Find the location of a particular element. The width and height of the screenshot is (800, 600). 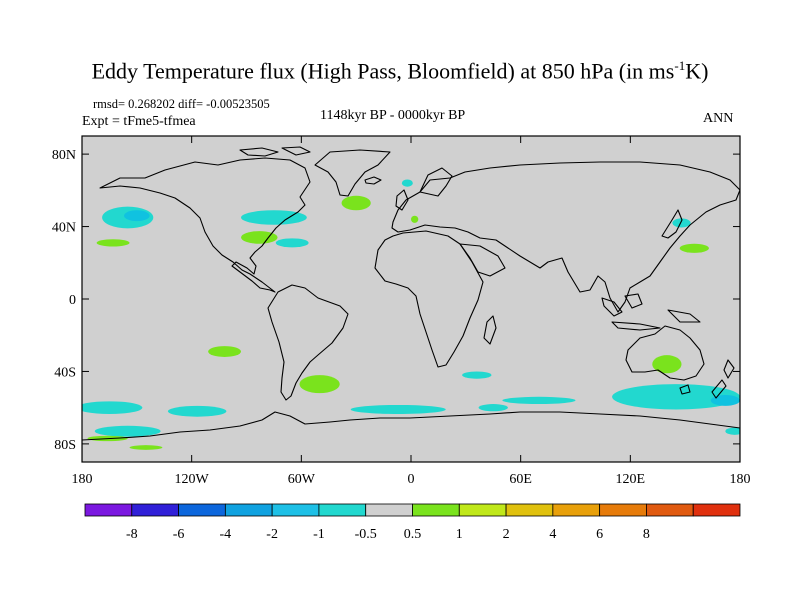

lat-tick-label: 80N is located at coordinates (64, 155).